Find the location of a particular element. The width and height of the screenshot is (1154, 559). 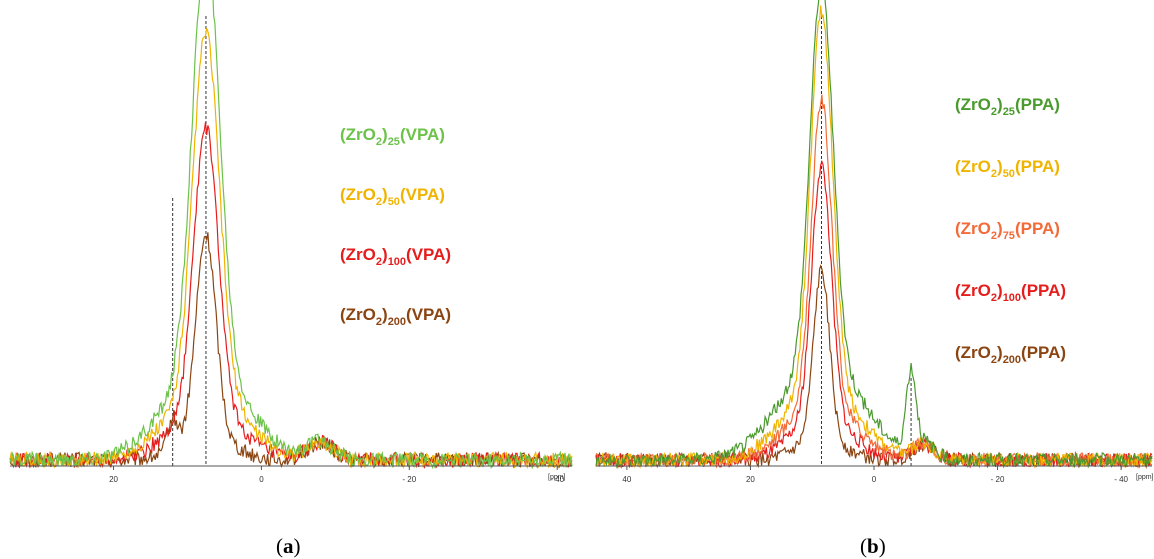

reference-lines-a is located at coordinates (189, 241).